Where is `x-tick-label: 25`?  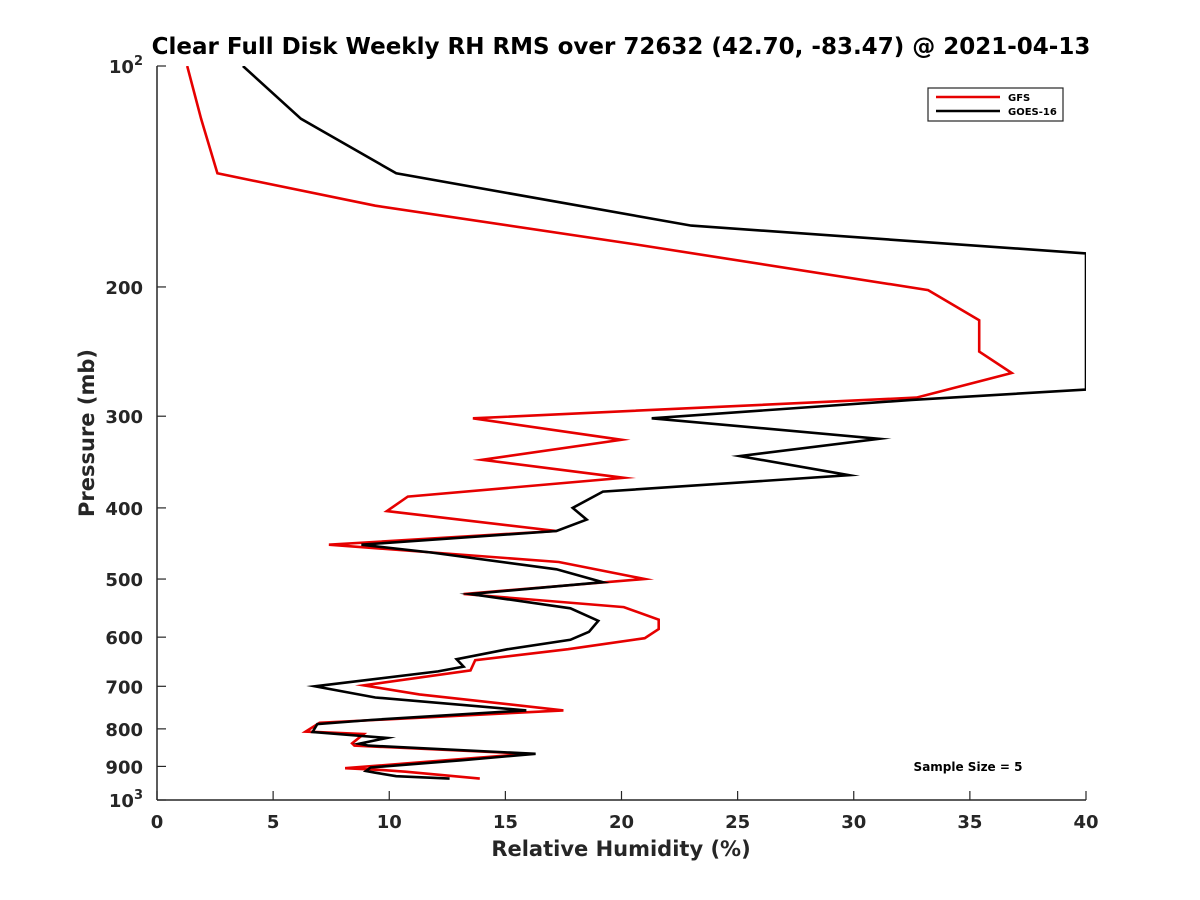 x-tick-label: 25 is located at coordinates (737, 822).